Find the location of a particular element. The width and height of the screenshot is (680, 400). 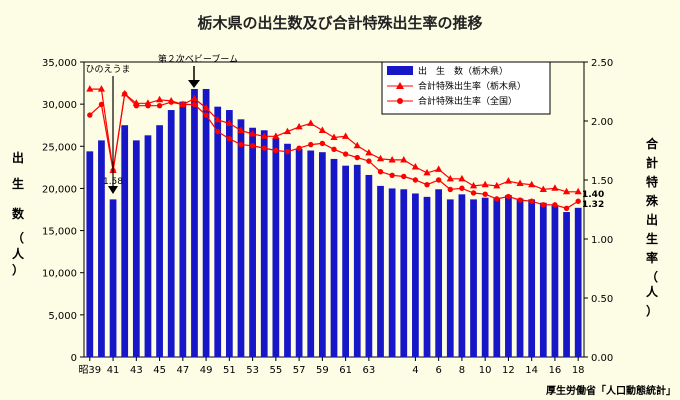

y-left-char-3: 数 is located at coordinates (18, 213).